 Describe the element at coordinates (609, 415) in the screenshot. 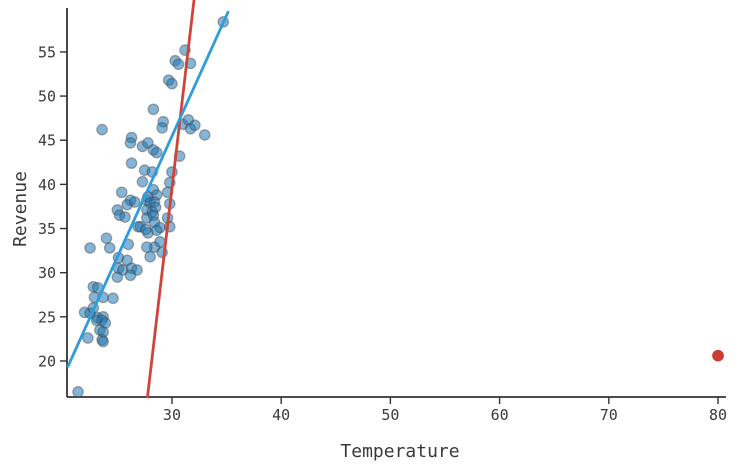

I see `x-tick-label: 70` at that location.